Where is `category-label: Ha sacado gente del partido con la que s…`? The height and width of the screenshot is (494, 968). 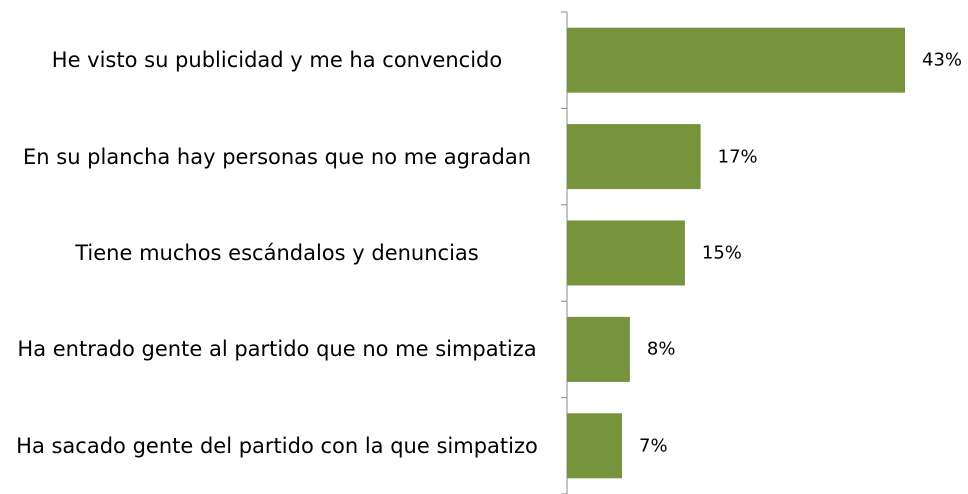 category-label: Ha sacado gente del partido con la que s… is located at coordinates (277, 445).